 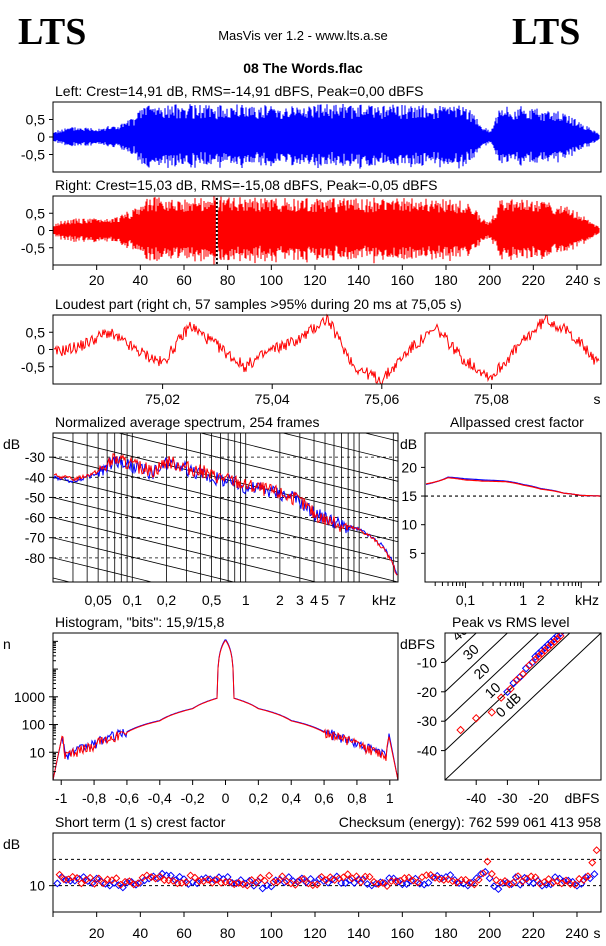 I want to click on x-tick-label: 0,4, so click(x=291, y=798).